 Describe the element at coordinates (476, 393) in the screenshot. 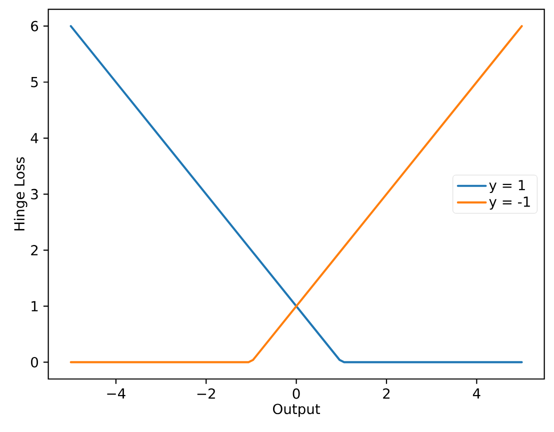

I see `x-tick-label: 4` at that location.